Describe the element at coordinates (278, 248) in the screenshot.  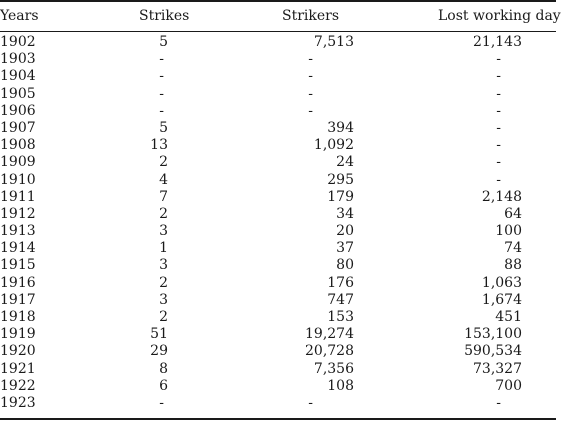
I see `table-row: 1914 1 37 74` at that location.